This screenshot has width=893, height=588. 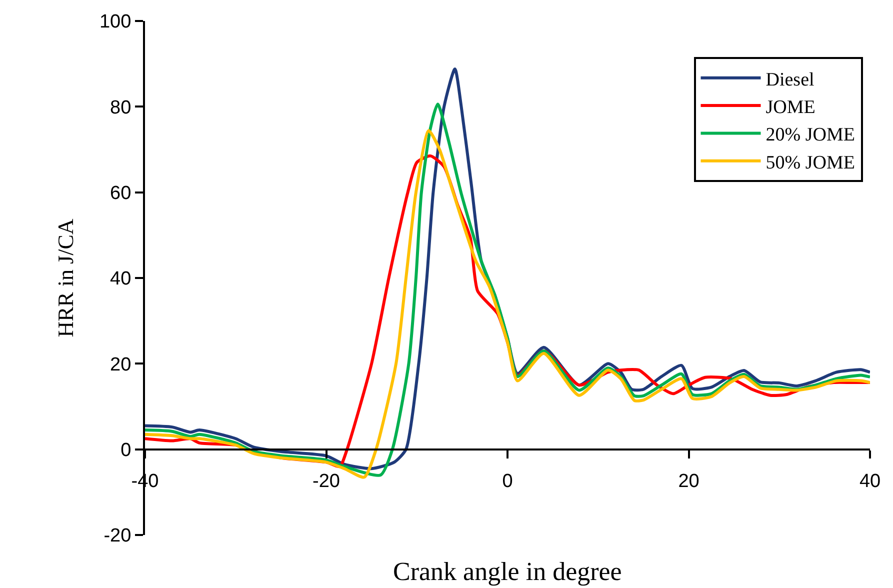 I want to click on x-tick-label: 0, so click(x=507, y=481).